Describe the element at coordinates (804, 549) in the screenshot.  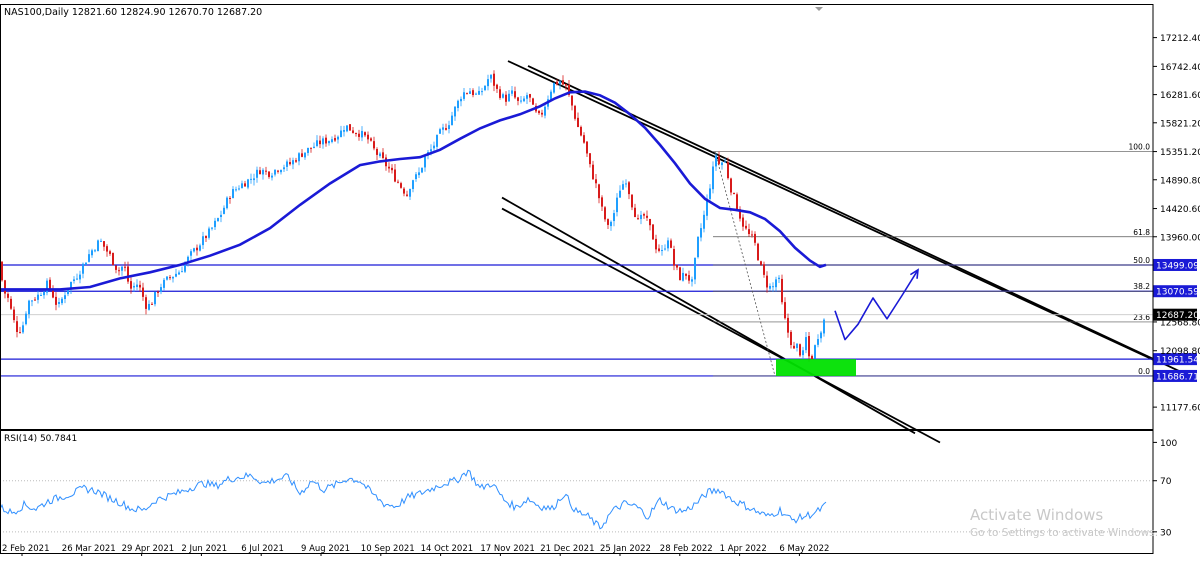
I see `time-axis-label: 6 May 2022` at that location.